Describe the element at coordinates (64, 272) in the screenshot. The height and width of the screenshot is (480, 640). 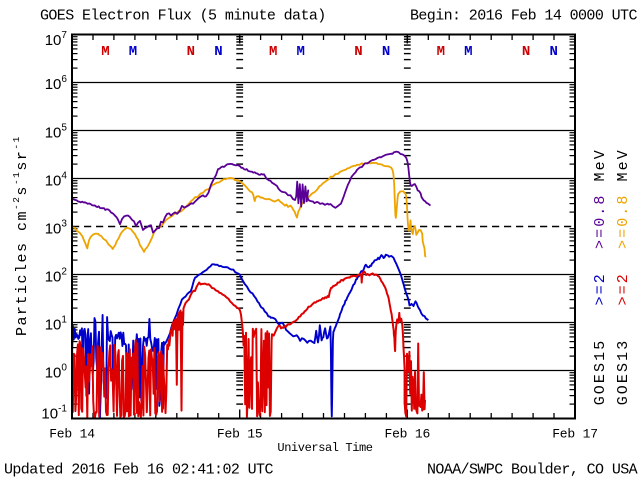
I see `svg-text: 2` at that location.